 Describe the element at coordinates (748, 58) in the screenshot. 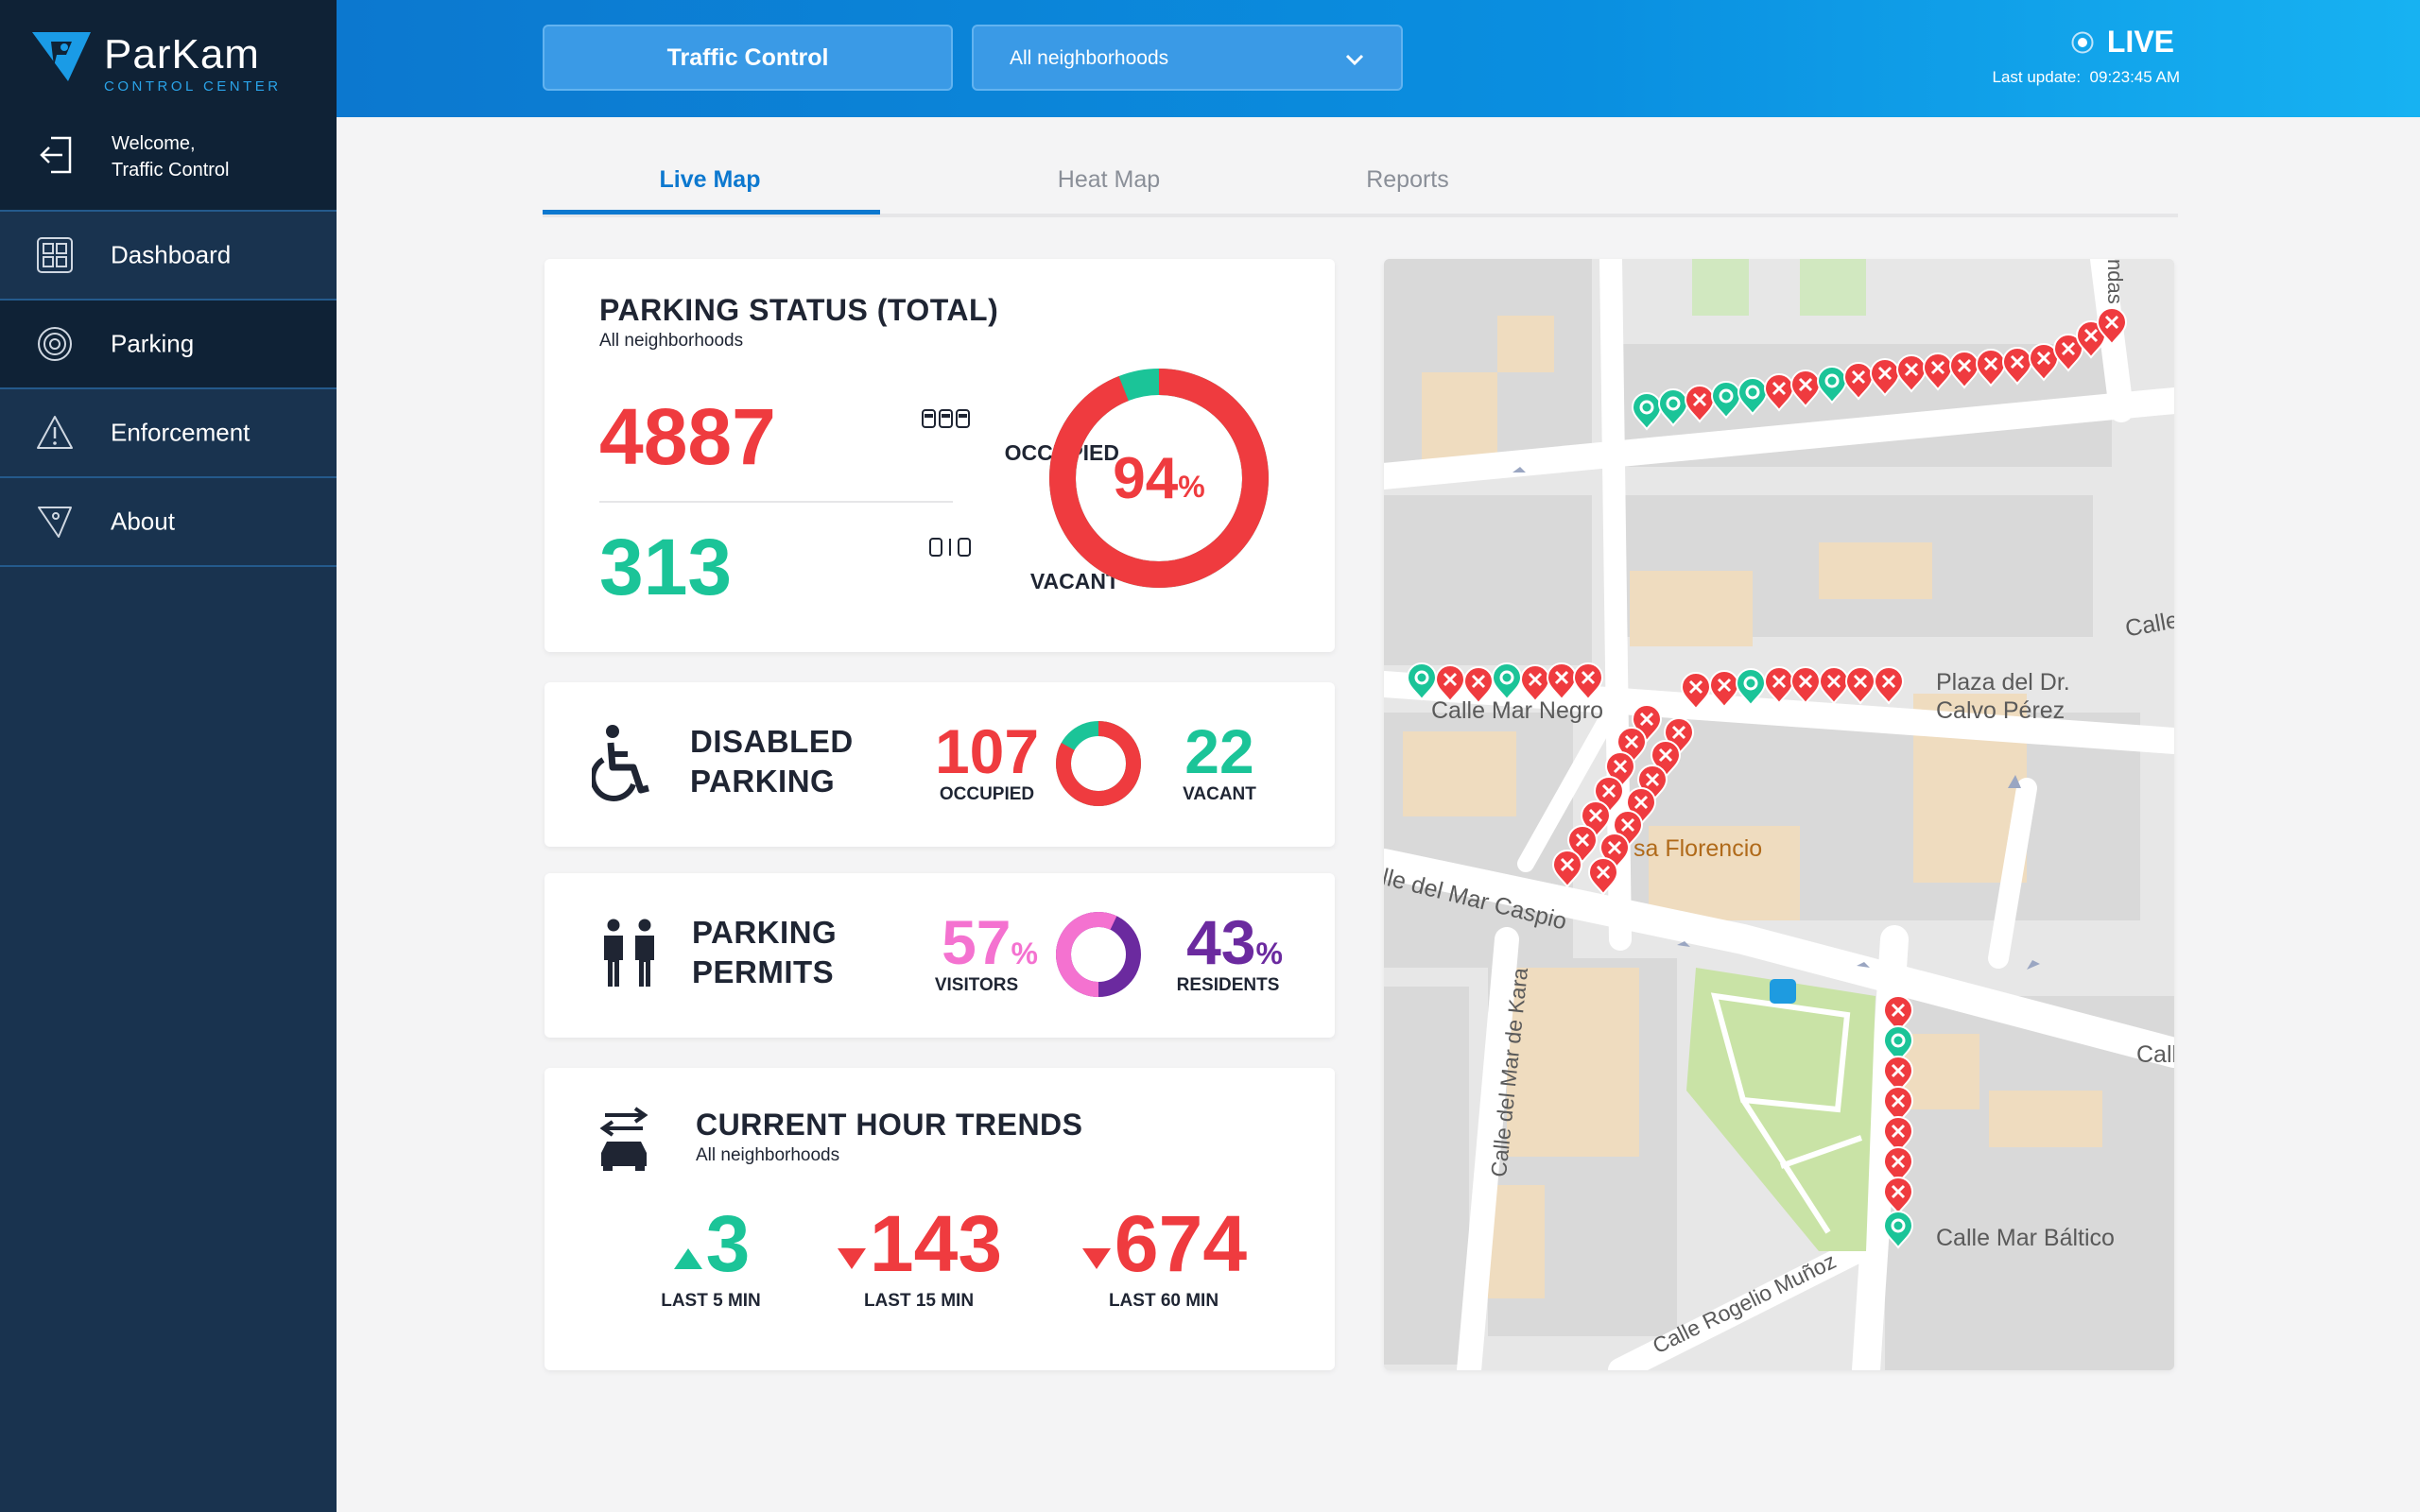

I see `traffic-control-button: Traffic Control` at that location.